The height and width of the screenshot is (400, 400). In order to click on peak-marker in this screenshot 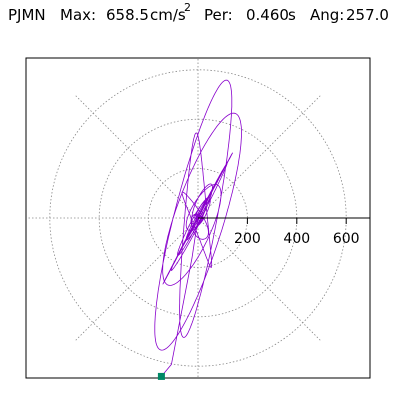, I will do `click(161, 376)`.